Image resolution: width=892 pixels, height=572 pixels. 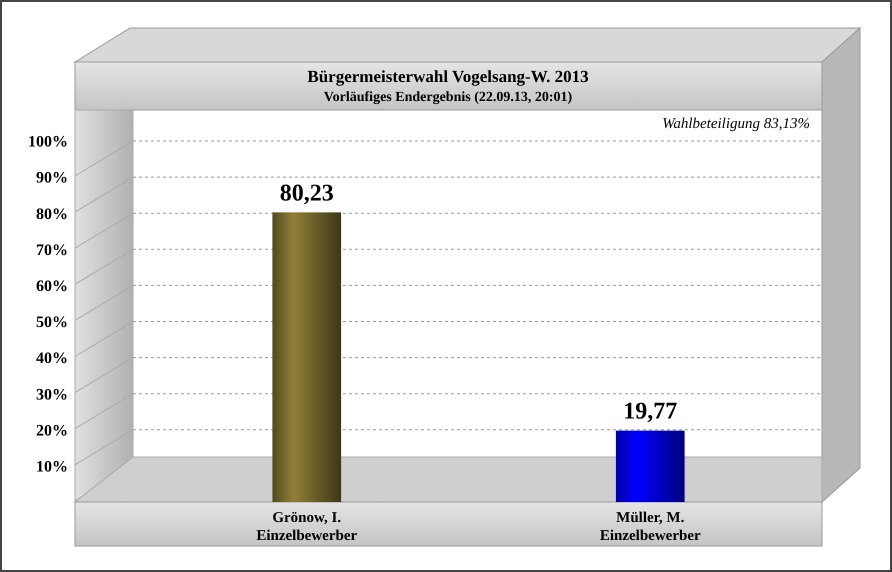 I want to click on x-tick-label: Müller, M. Einzelbewerber, so click(x=650, y=527).